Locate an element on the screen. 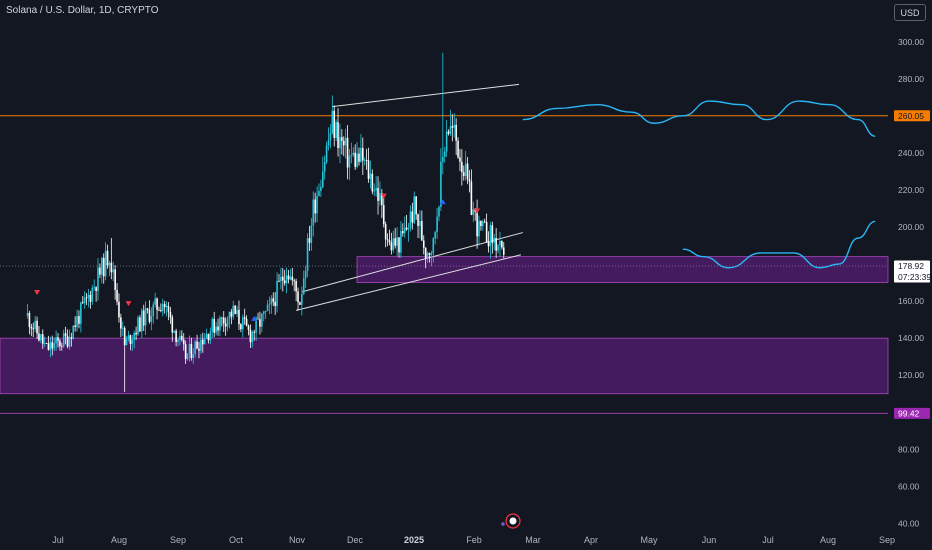 The width and height of the screenshot is (932, 550). x-tick-label: Oct is located at coordinates (236, 540).